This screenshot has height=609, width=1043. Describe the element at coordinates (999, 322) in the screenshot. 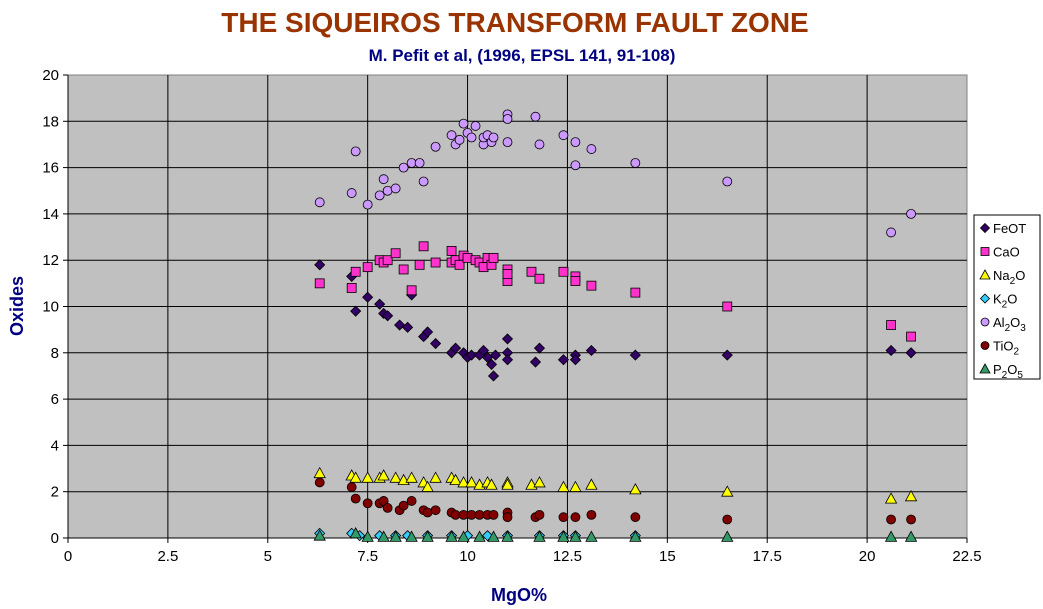

I see `legend-label-base: Al` at that location.